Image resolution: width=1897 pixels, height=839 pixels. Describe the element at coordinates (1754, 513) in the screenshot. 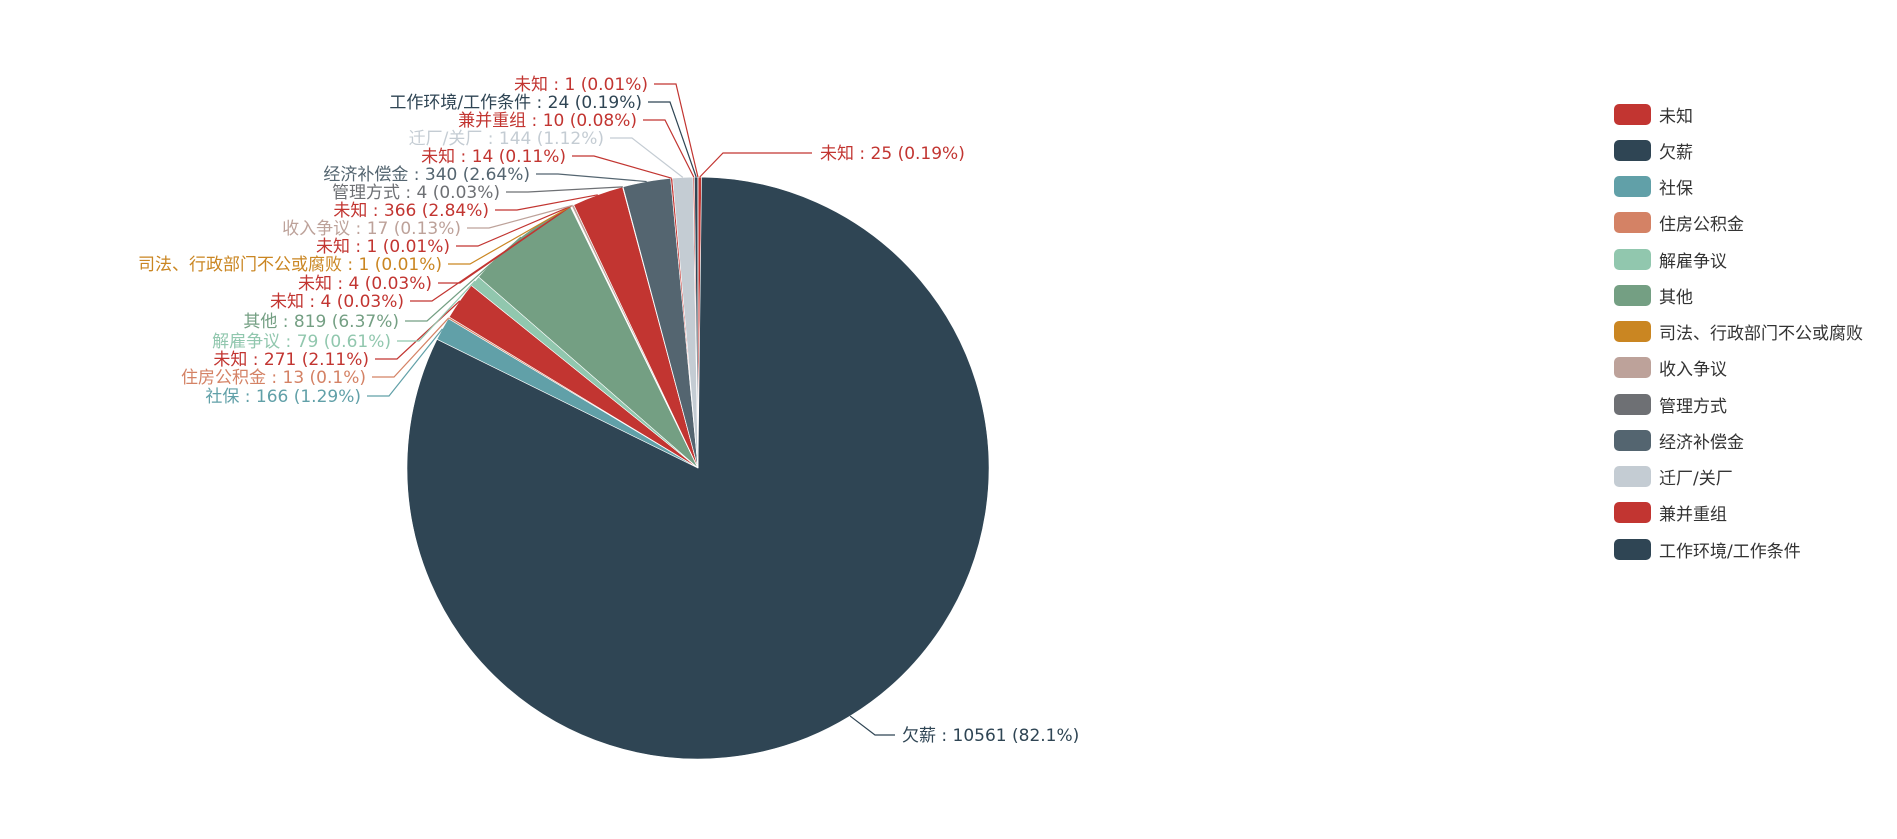

I see `legend-item: 兼并重组` at that location.